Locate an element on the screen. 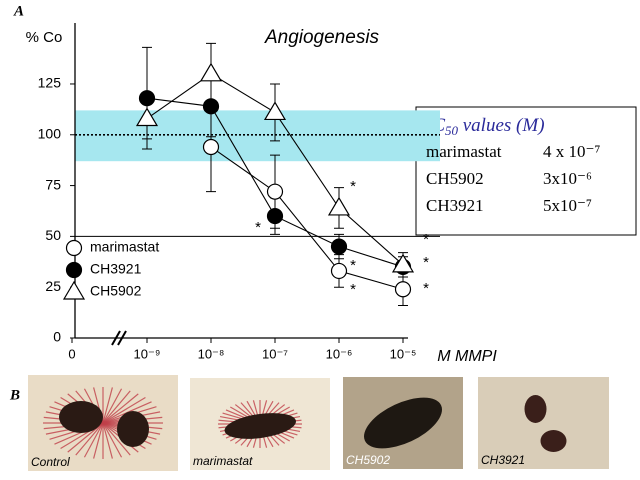 This screenshot has width=640, height=480. series-line is located at coordinates (307, 218).